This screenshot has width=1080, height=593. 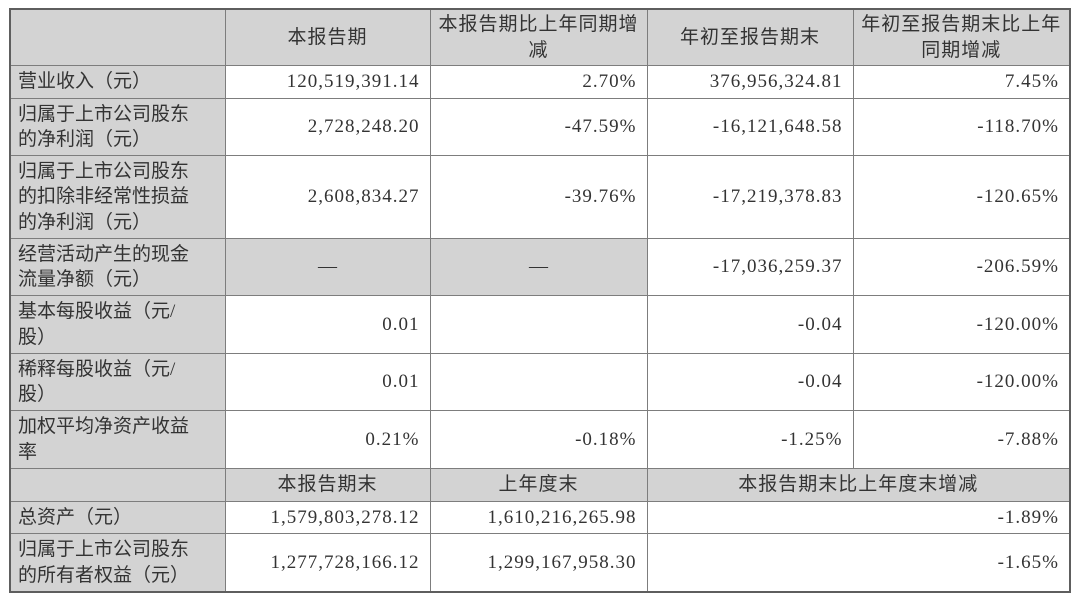 I want to click on table-row-diluted-eps: 稀释每股收益（元/股） 0.01 -0.04 -120.00%, so click(x=540, y=382).